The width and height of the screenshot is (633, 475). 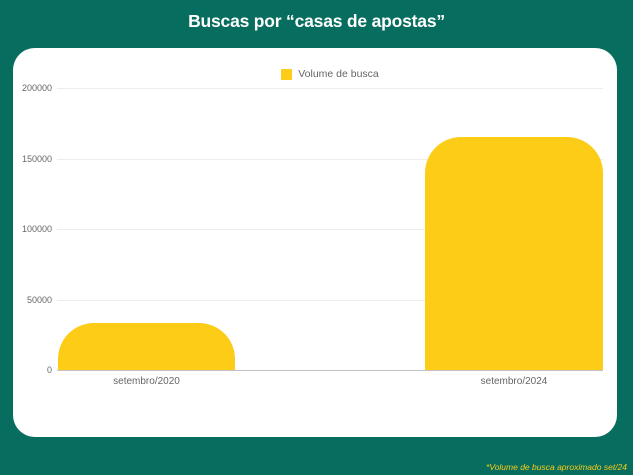 I want to click on y-tick-label: 0, so click(x=49, y=370).